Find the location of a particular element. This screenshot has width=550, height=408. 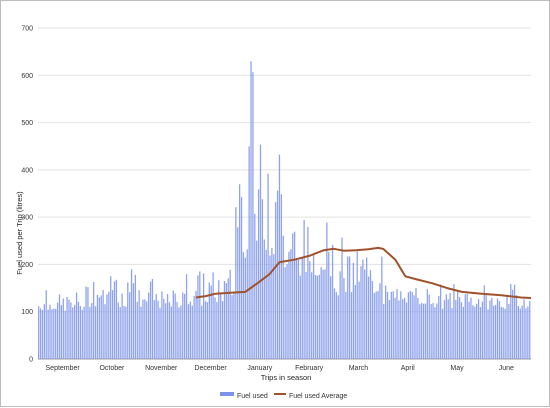

x-tick-label: December is located at coordinates (210, 368).